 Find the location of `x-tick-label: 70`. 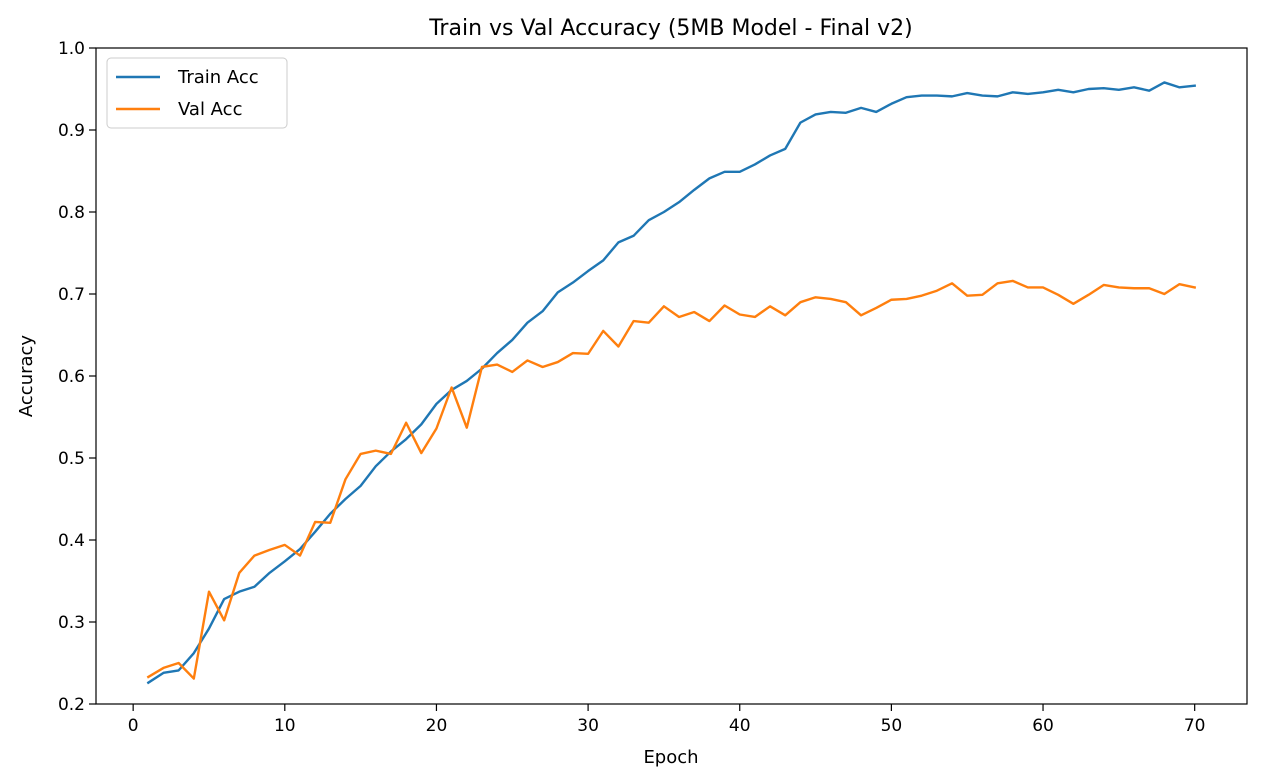

x-tick-label: 70 is located at coordinates (1195, 726).